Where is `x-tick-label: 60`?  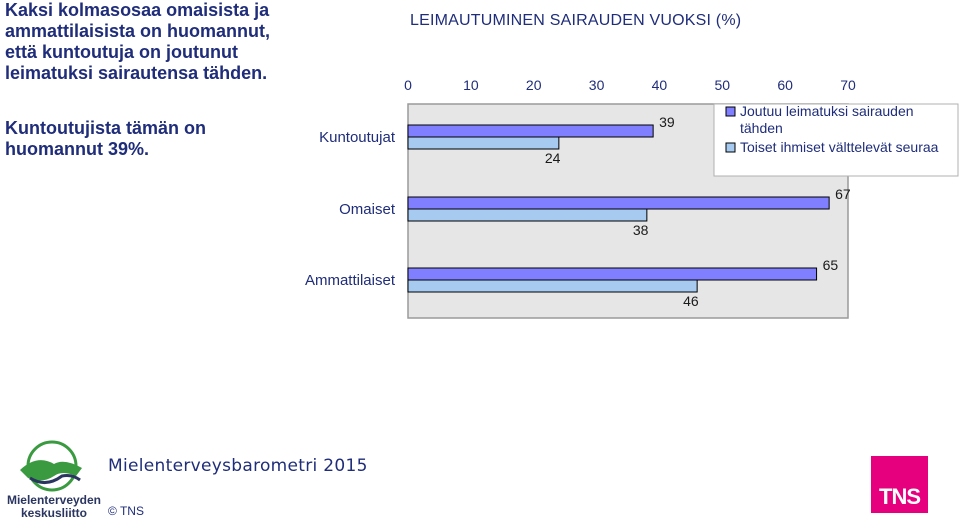 x-tick-label: 60 is located at coordinates (785, 85).